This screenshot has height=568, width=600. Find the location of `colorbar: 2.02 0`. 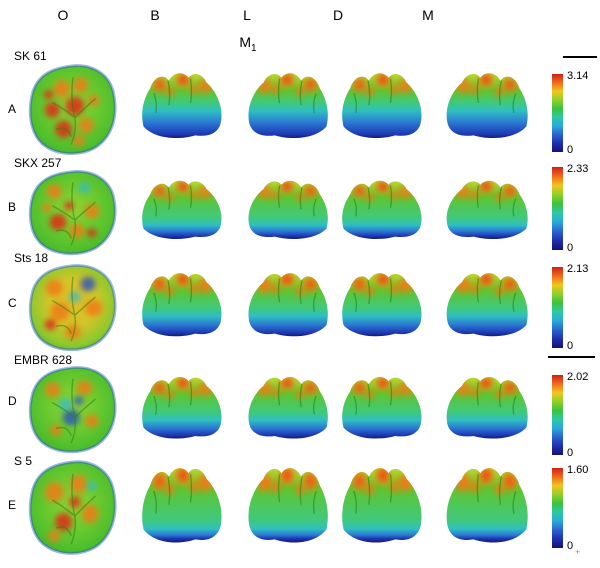

colorbar: 2.02 0 is located at coordinates (570, 415).